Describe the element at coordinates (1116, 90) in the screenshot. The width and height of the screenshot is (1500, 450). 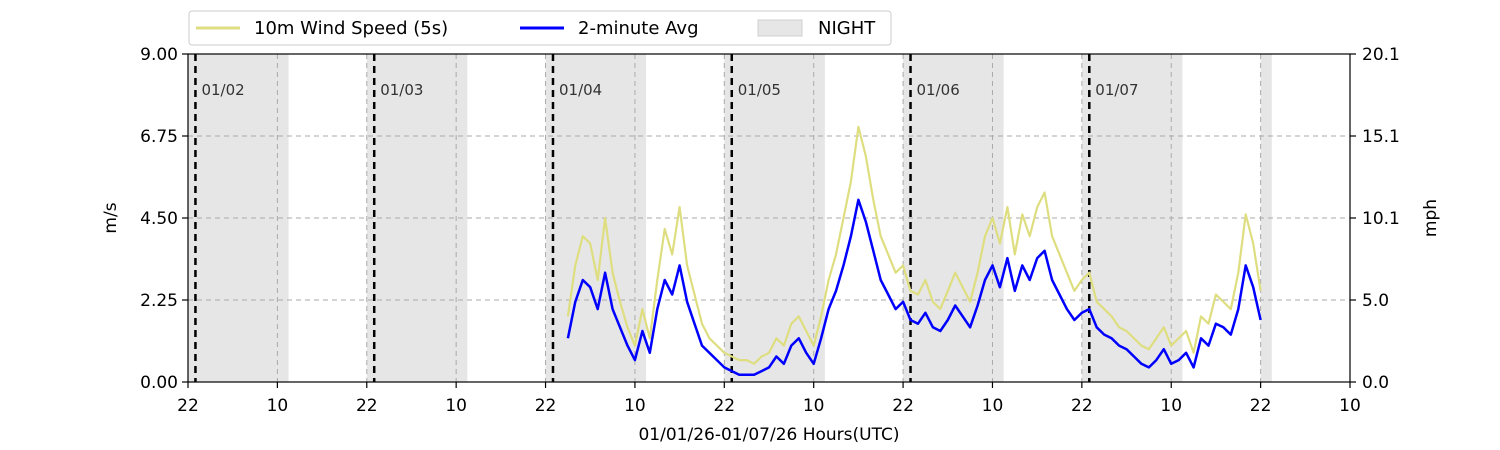
I see `day-label-5: 01/07` at that location.